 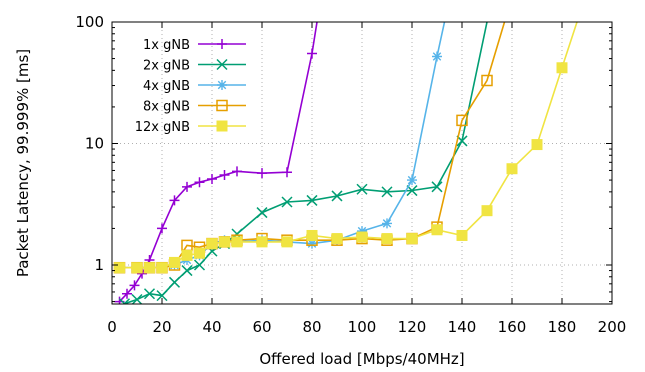 I want to click on x-tick-label: 160, so click(x=512, y=327).